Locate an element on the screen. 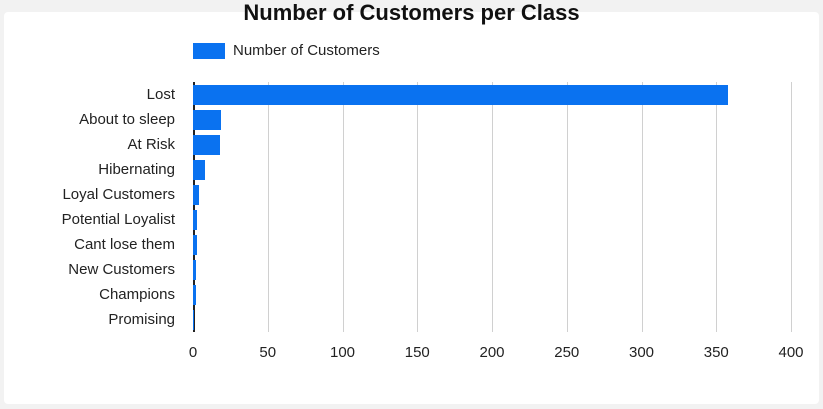 The height and width of the screenshot is (409, 823). chart-title: Number of Customers per Class is located at coordinates (411, 12).